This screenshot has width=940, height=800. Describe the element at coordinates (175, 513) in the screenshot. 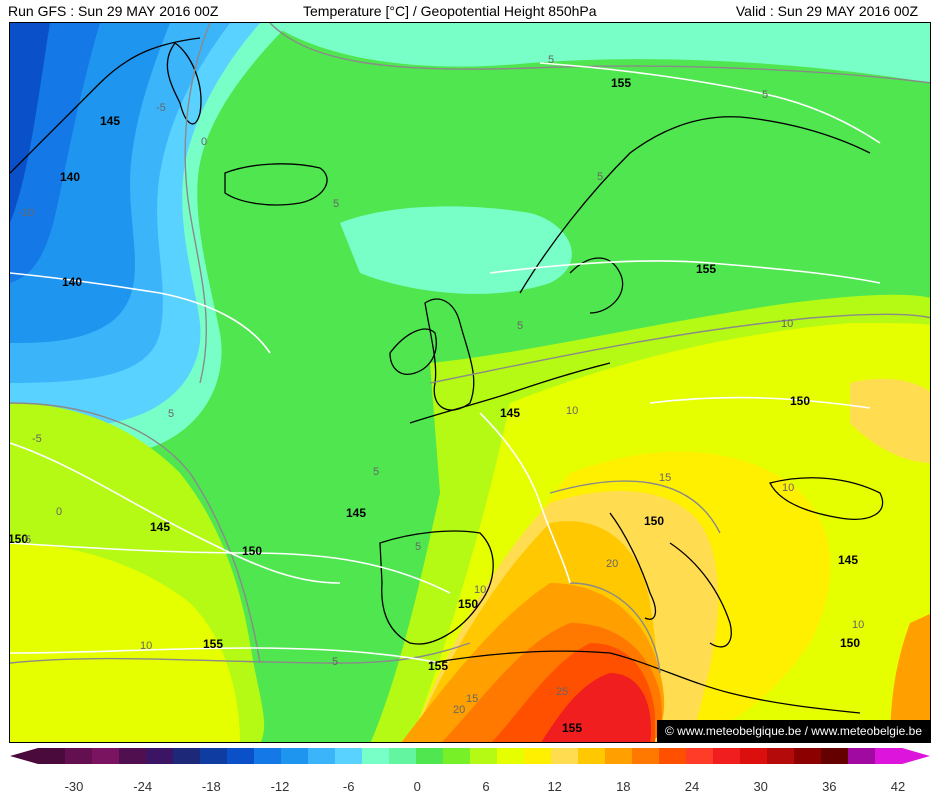

I see `contour-145-atl` at that location.